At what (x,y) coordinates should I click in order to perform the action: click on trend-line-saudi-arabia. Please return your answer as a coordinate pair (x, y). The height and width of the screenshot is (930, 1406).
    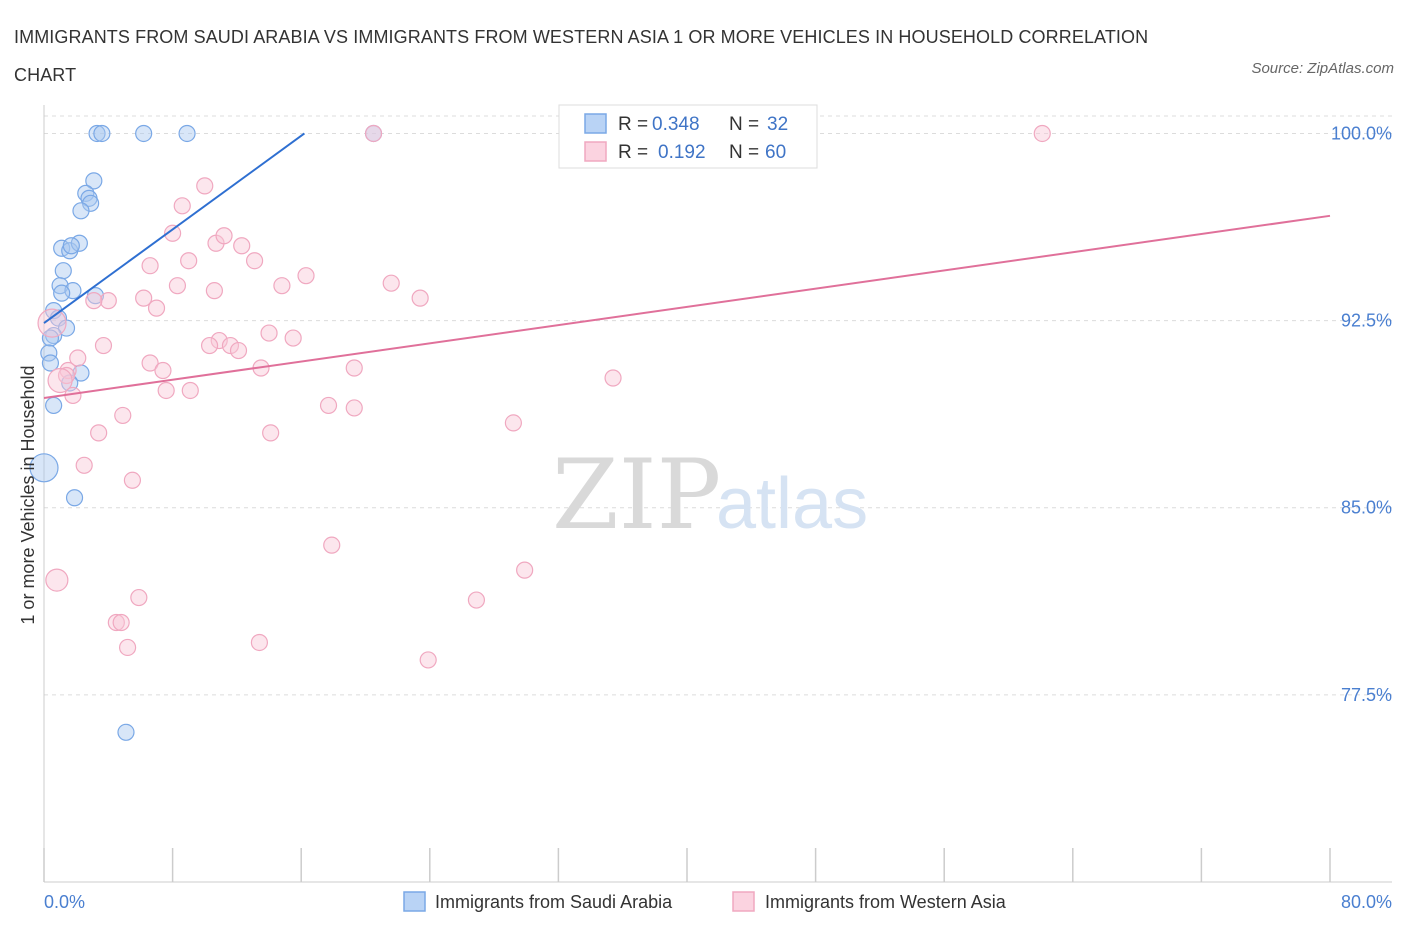
    Looking at the image, I should click on (174, 228).